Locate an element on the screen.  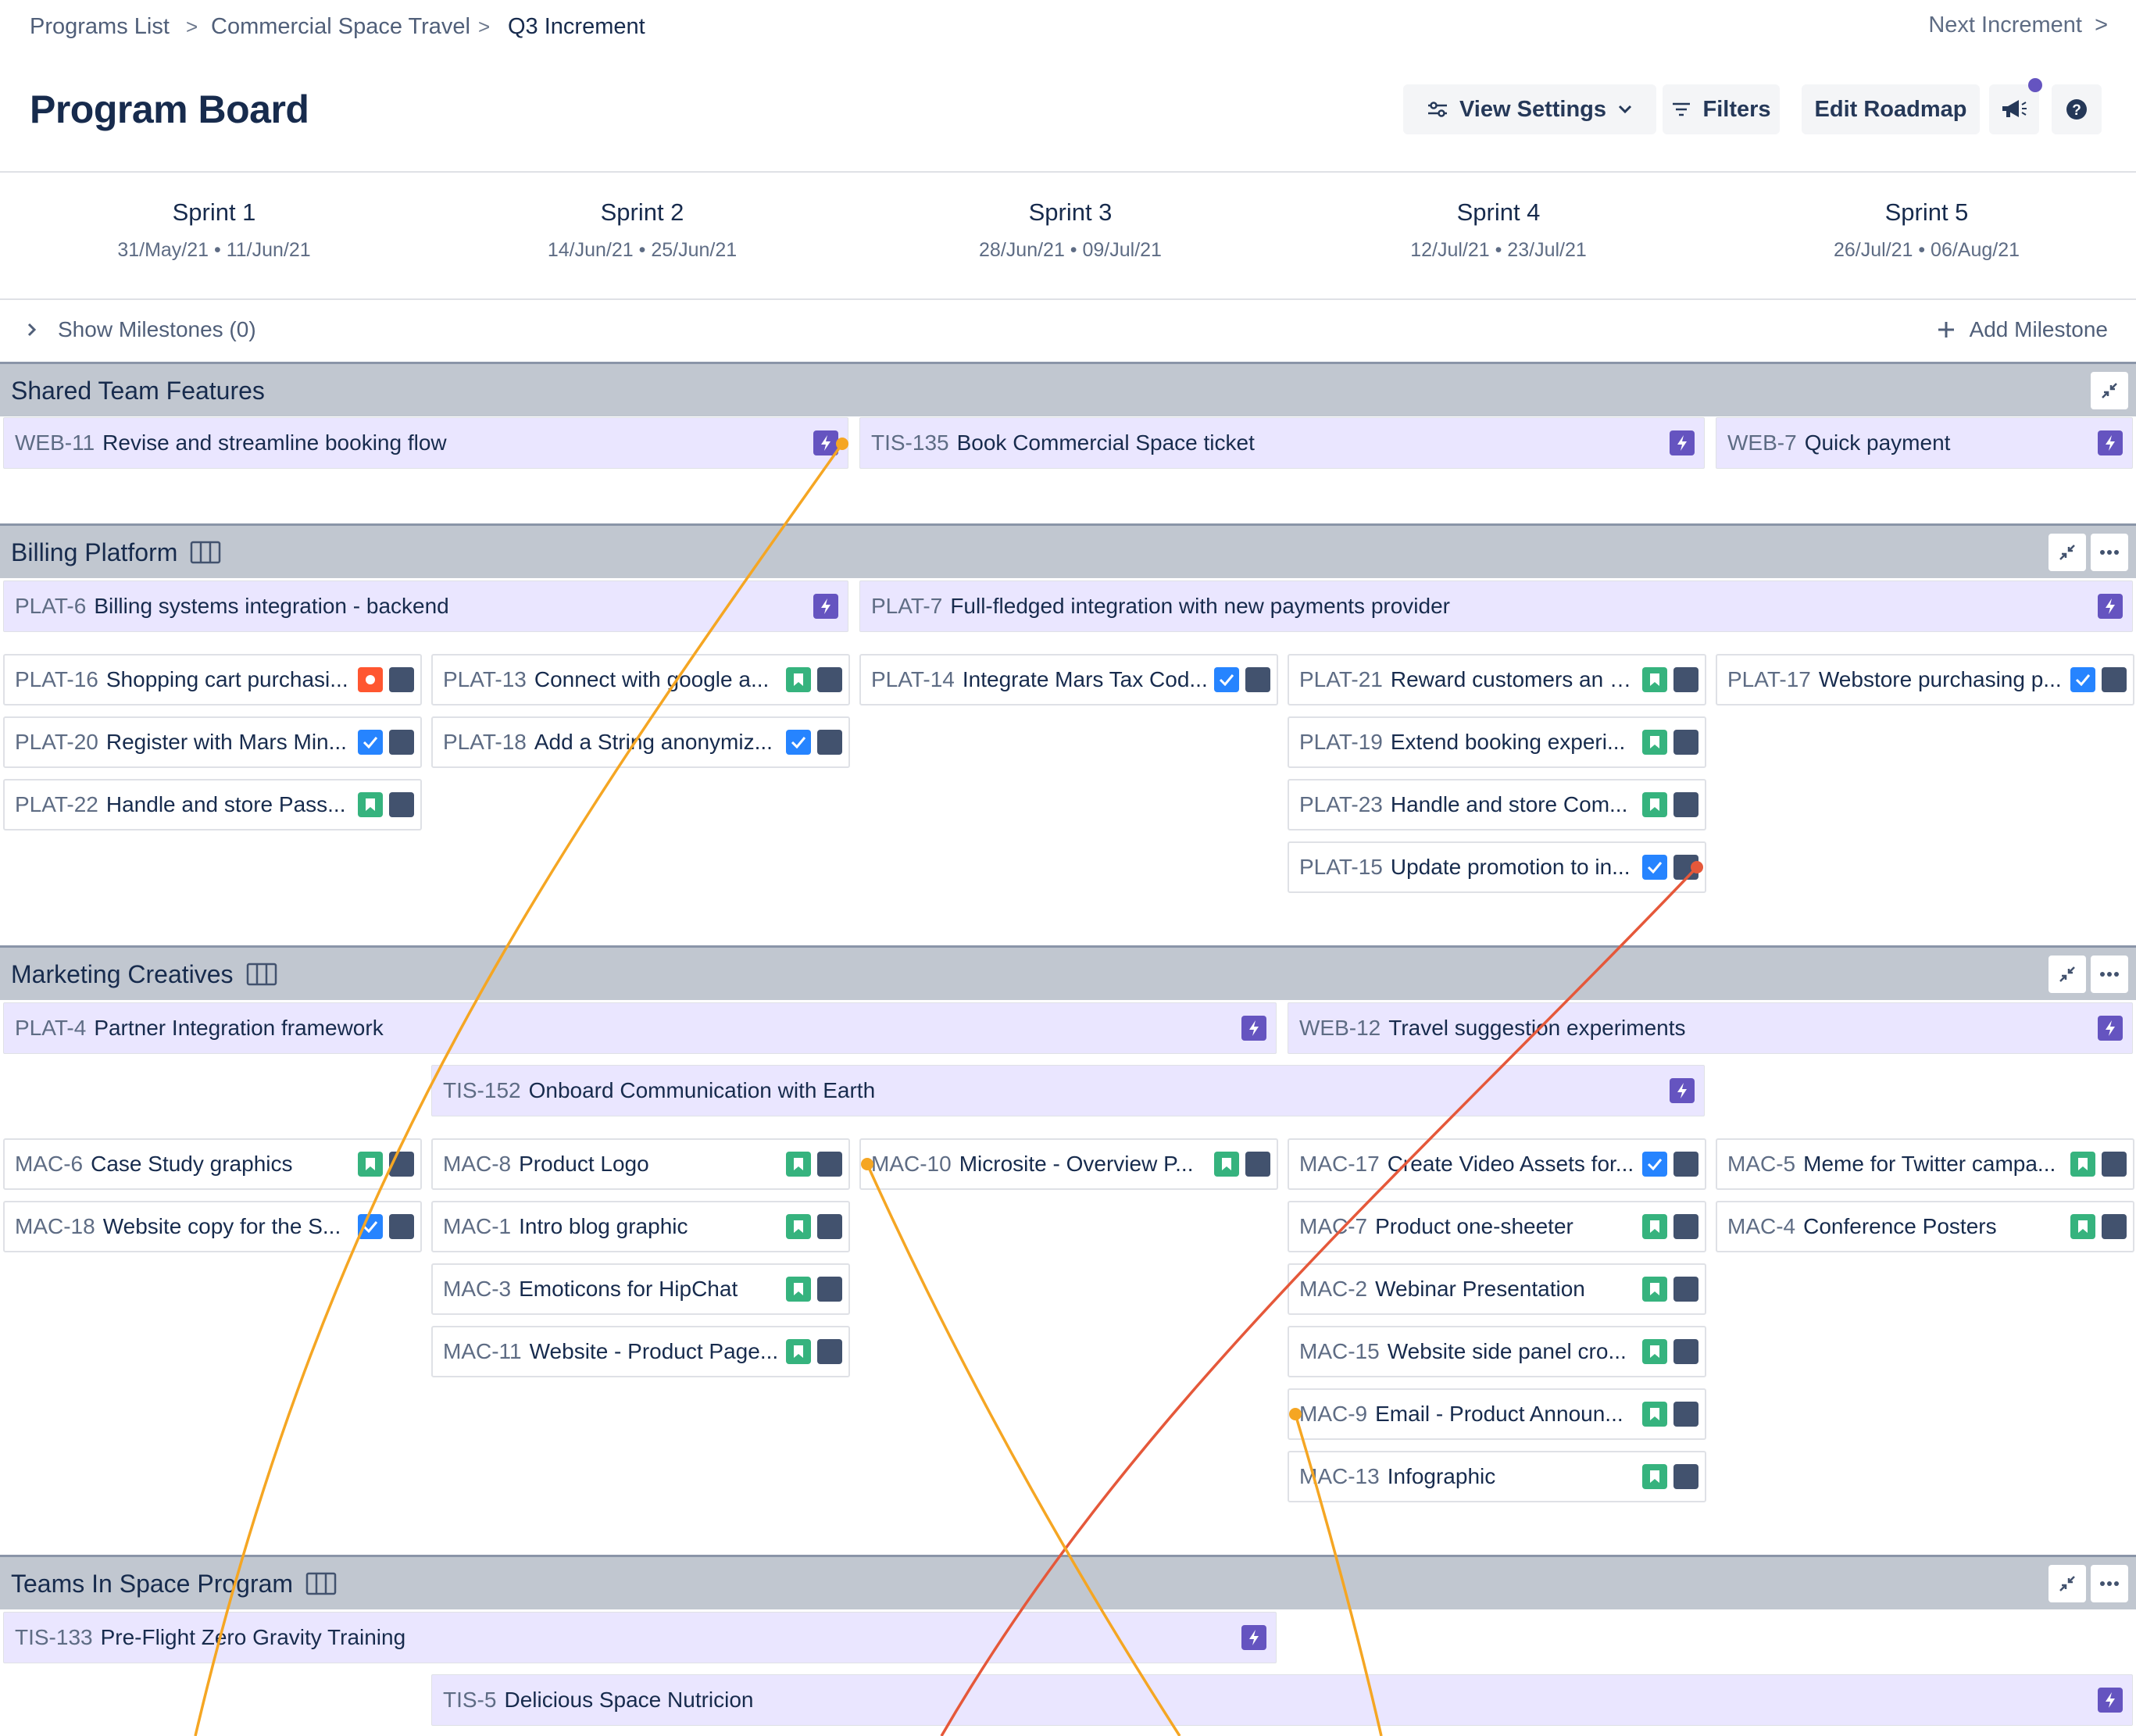
feature-card: TIS-5 Delicious Space Nutricion is located at coordinates (1282, 1700).